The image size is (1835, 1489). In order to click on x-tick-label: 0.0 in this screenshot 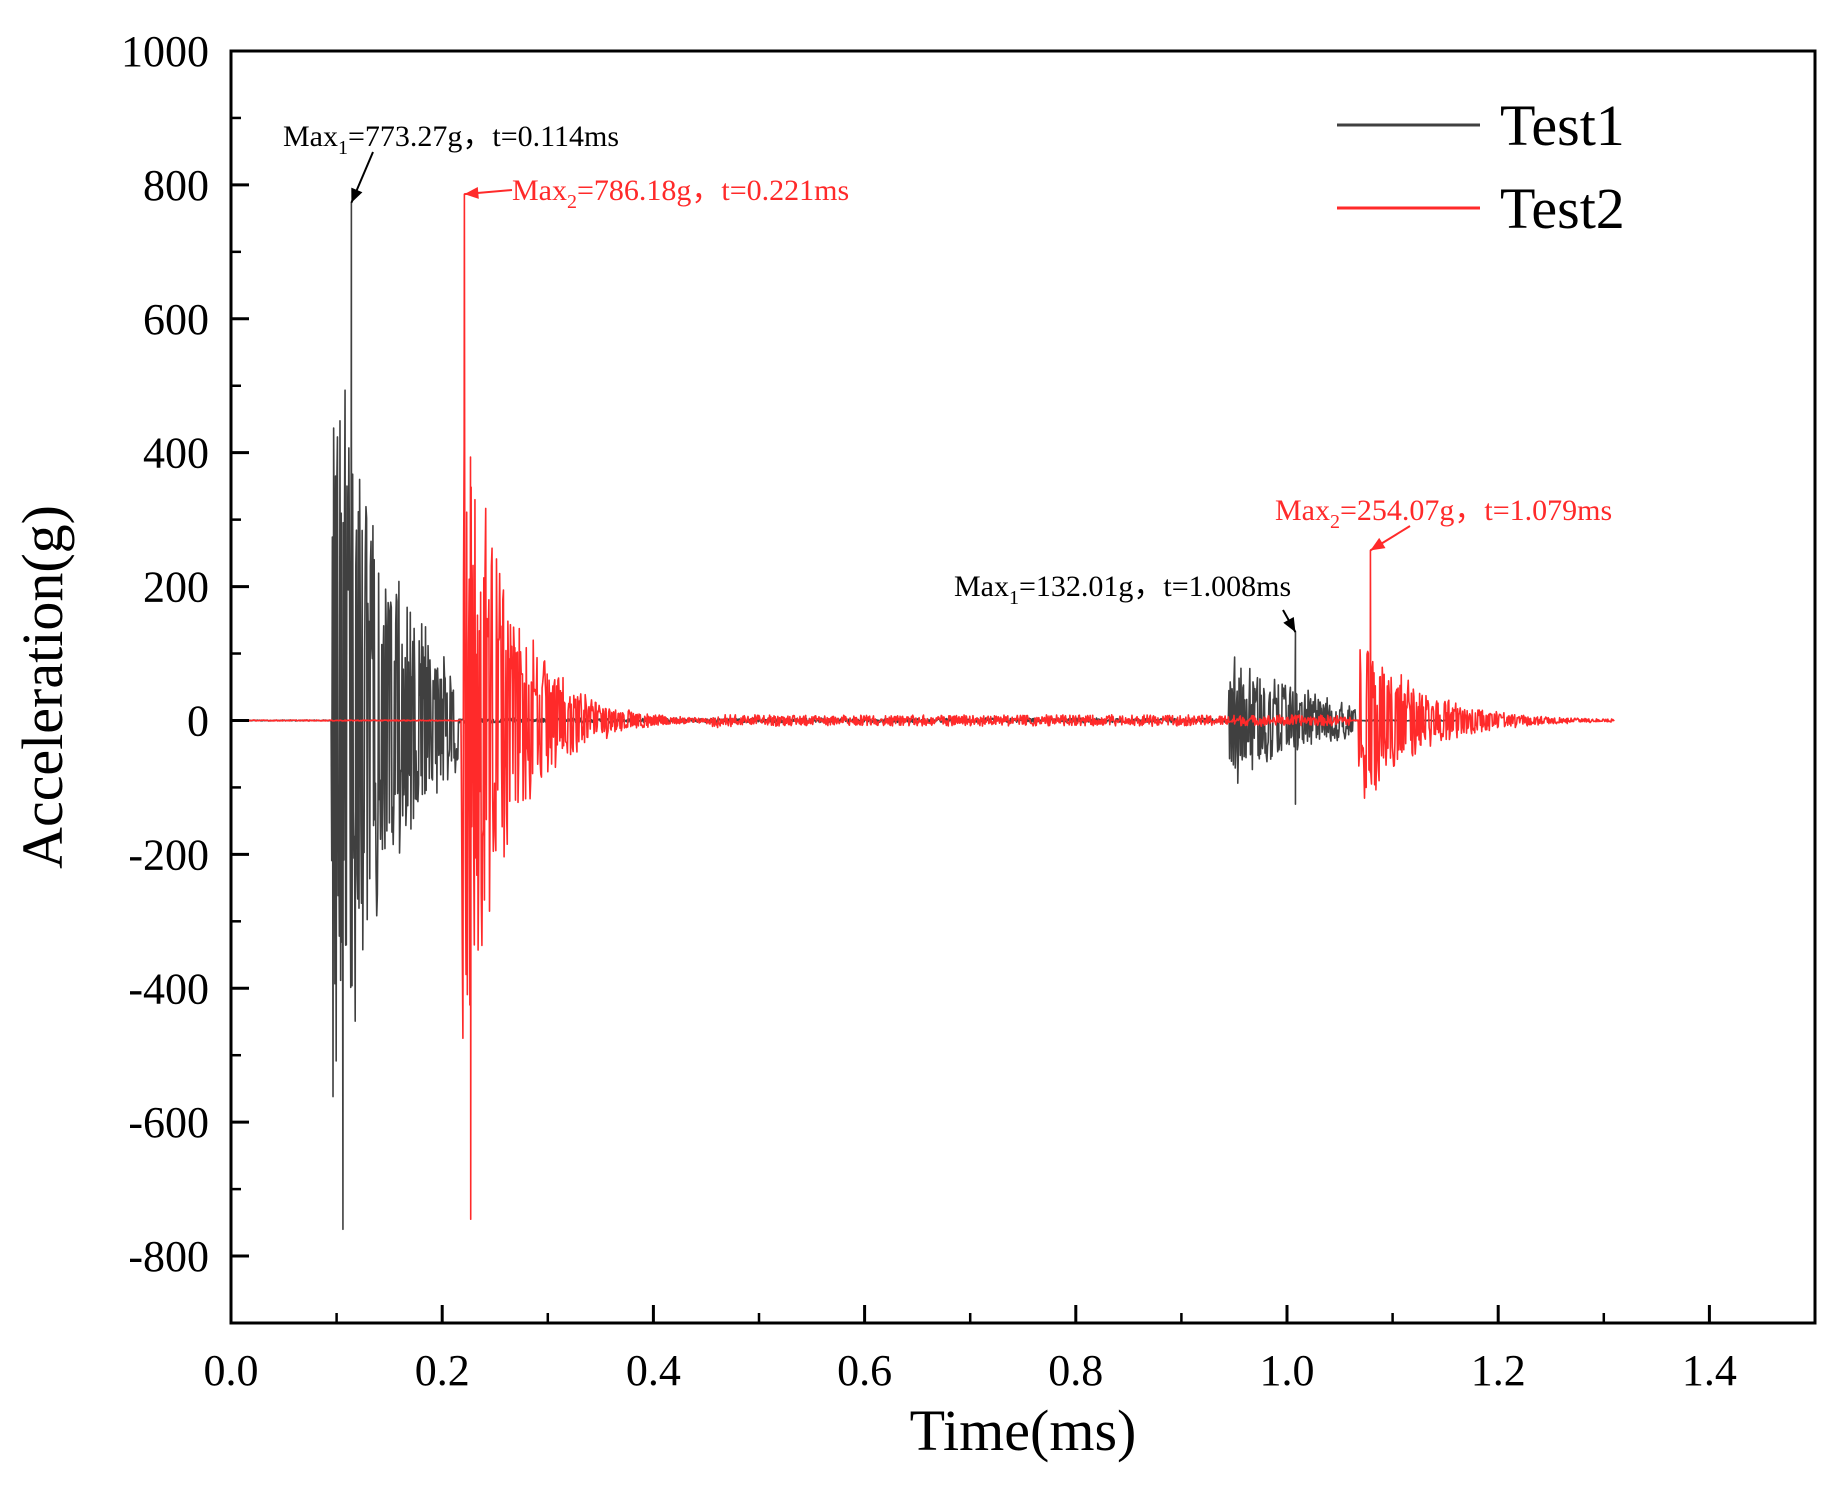, I will do `click(231, 1370)`.